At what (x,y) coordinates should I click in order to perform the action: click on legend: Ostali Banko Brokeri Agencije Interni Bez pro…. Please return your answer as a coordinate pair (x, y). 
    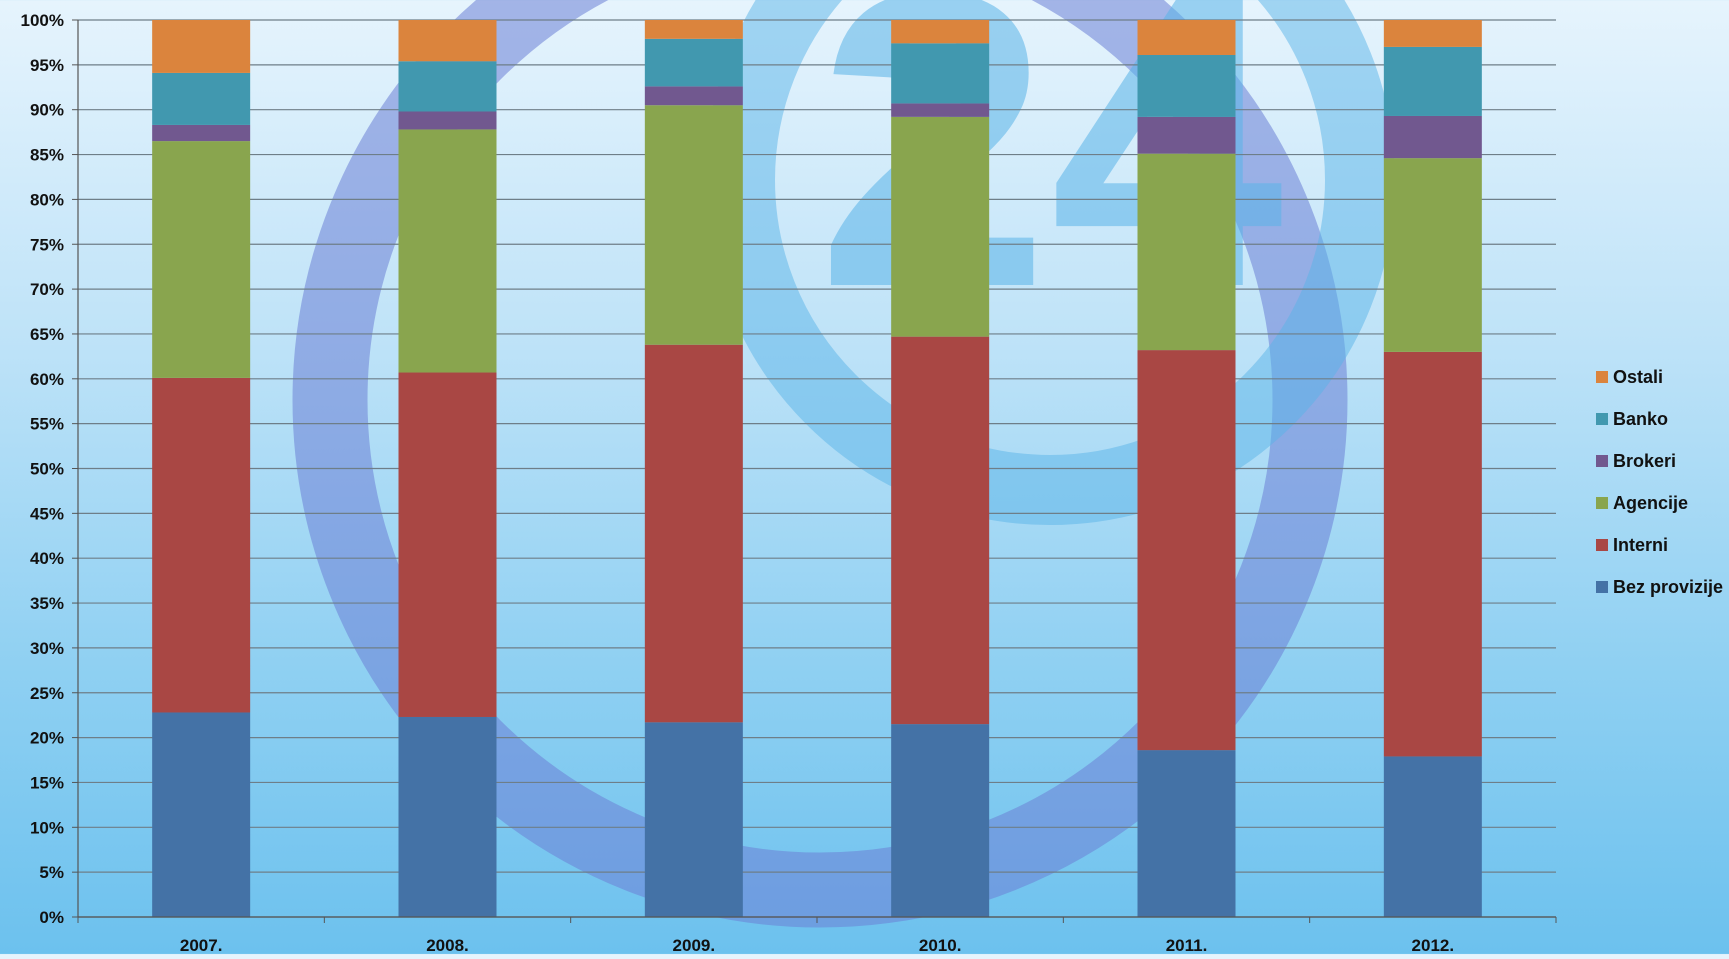
    Looking at the image, I should click on (1659, 482).